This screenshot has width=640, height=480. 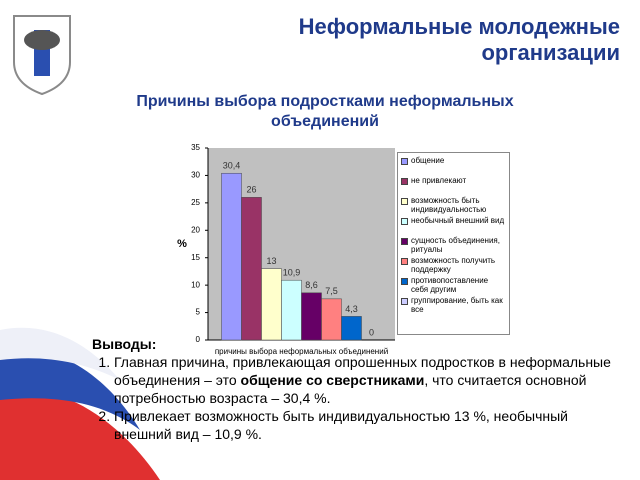 I want to click on data-label: 8,6, so click(x=311, y=285).